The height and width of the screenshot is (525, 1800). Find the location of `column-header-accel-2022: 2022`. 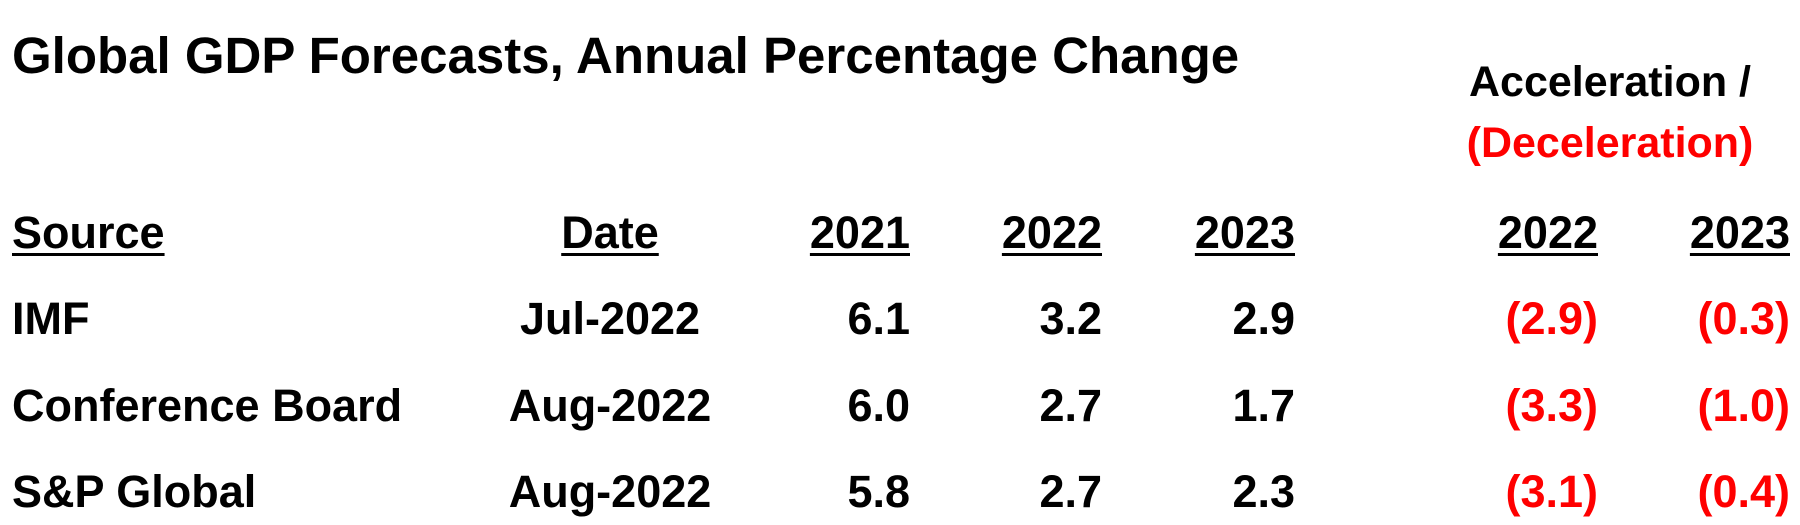

column-header-accel-2022: 2022 is located at coordinates (1547, 232).